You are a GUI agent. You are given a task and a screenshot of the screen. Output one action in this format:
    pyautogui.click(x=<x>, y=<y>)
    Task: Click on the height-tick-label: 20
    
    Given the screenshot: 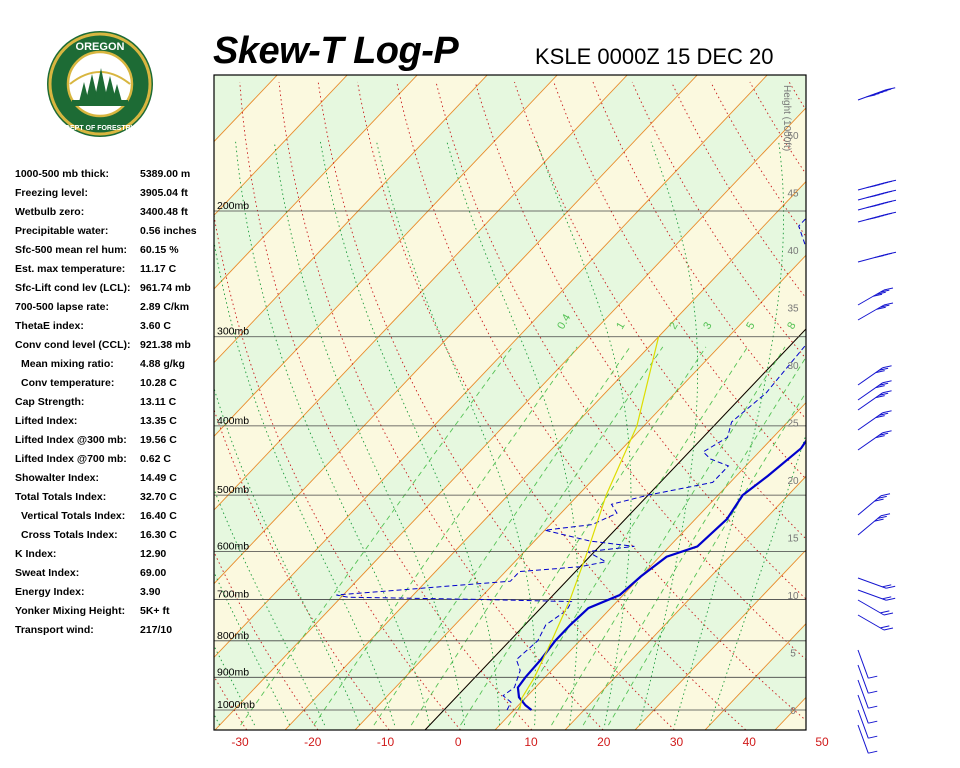 What is the action you would take?
    pyautogui.click(x=793, y=481)
    